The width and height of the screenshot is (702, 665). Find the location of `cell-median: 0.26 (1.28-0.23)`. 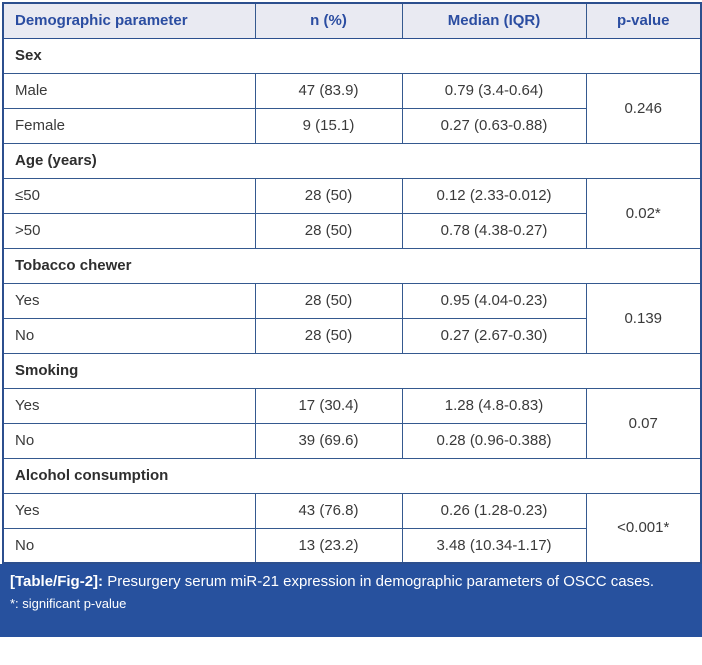

cell-median: 0.26 (1.28-0.23) is located at coordinates (494, 510).